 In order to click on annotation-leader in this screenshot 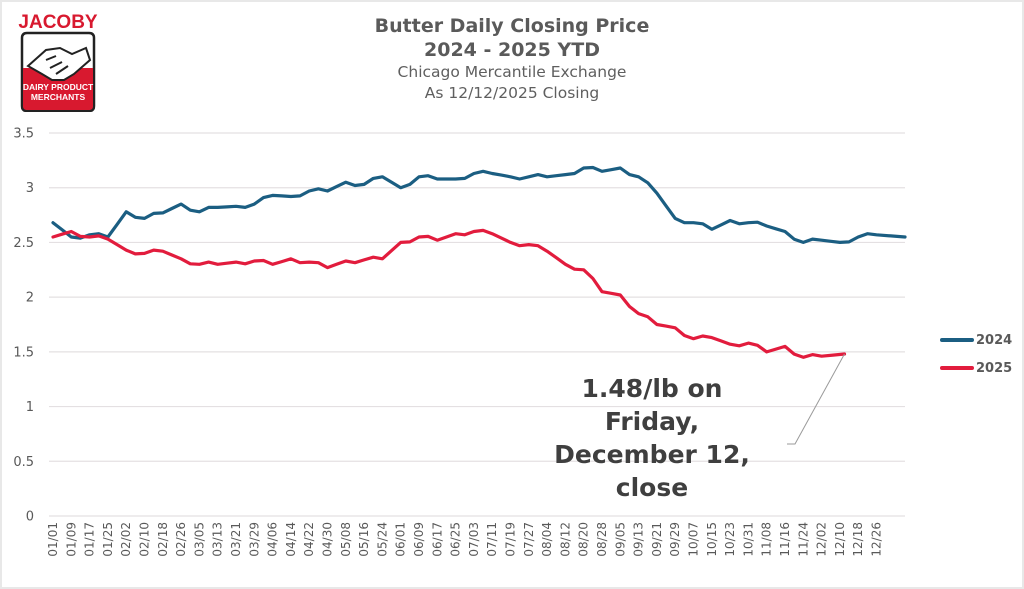, I will do `click(816, 399)`.